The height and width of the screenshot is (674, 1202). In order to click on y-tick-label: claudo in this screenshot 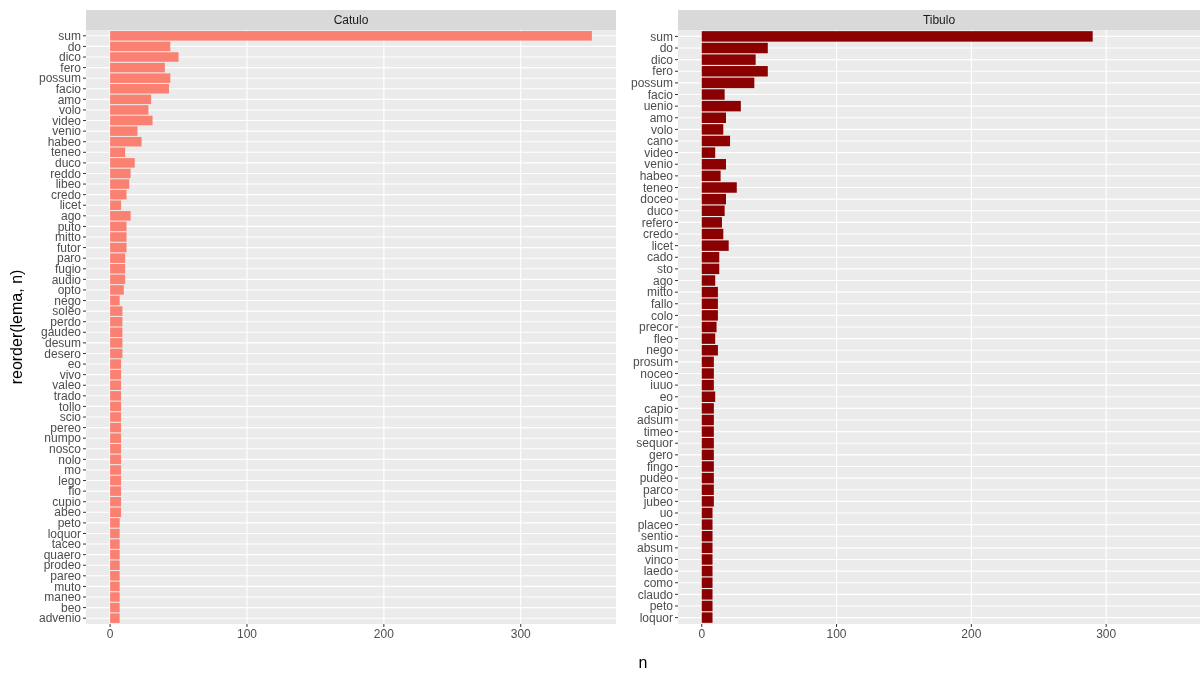, I will do `click(655, 594)`.